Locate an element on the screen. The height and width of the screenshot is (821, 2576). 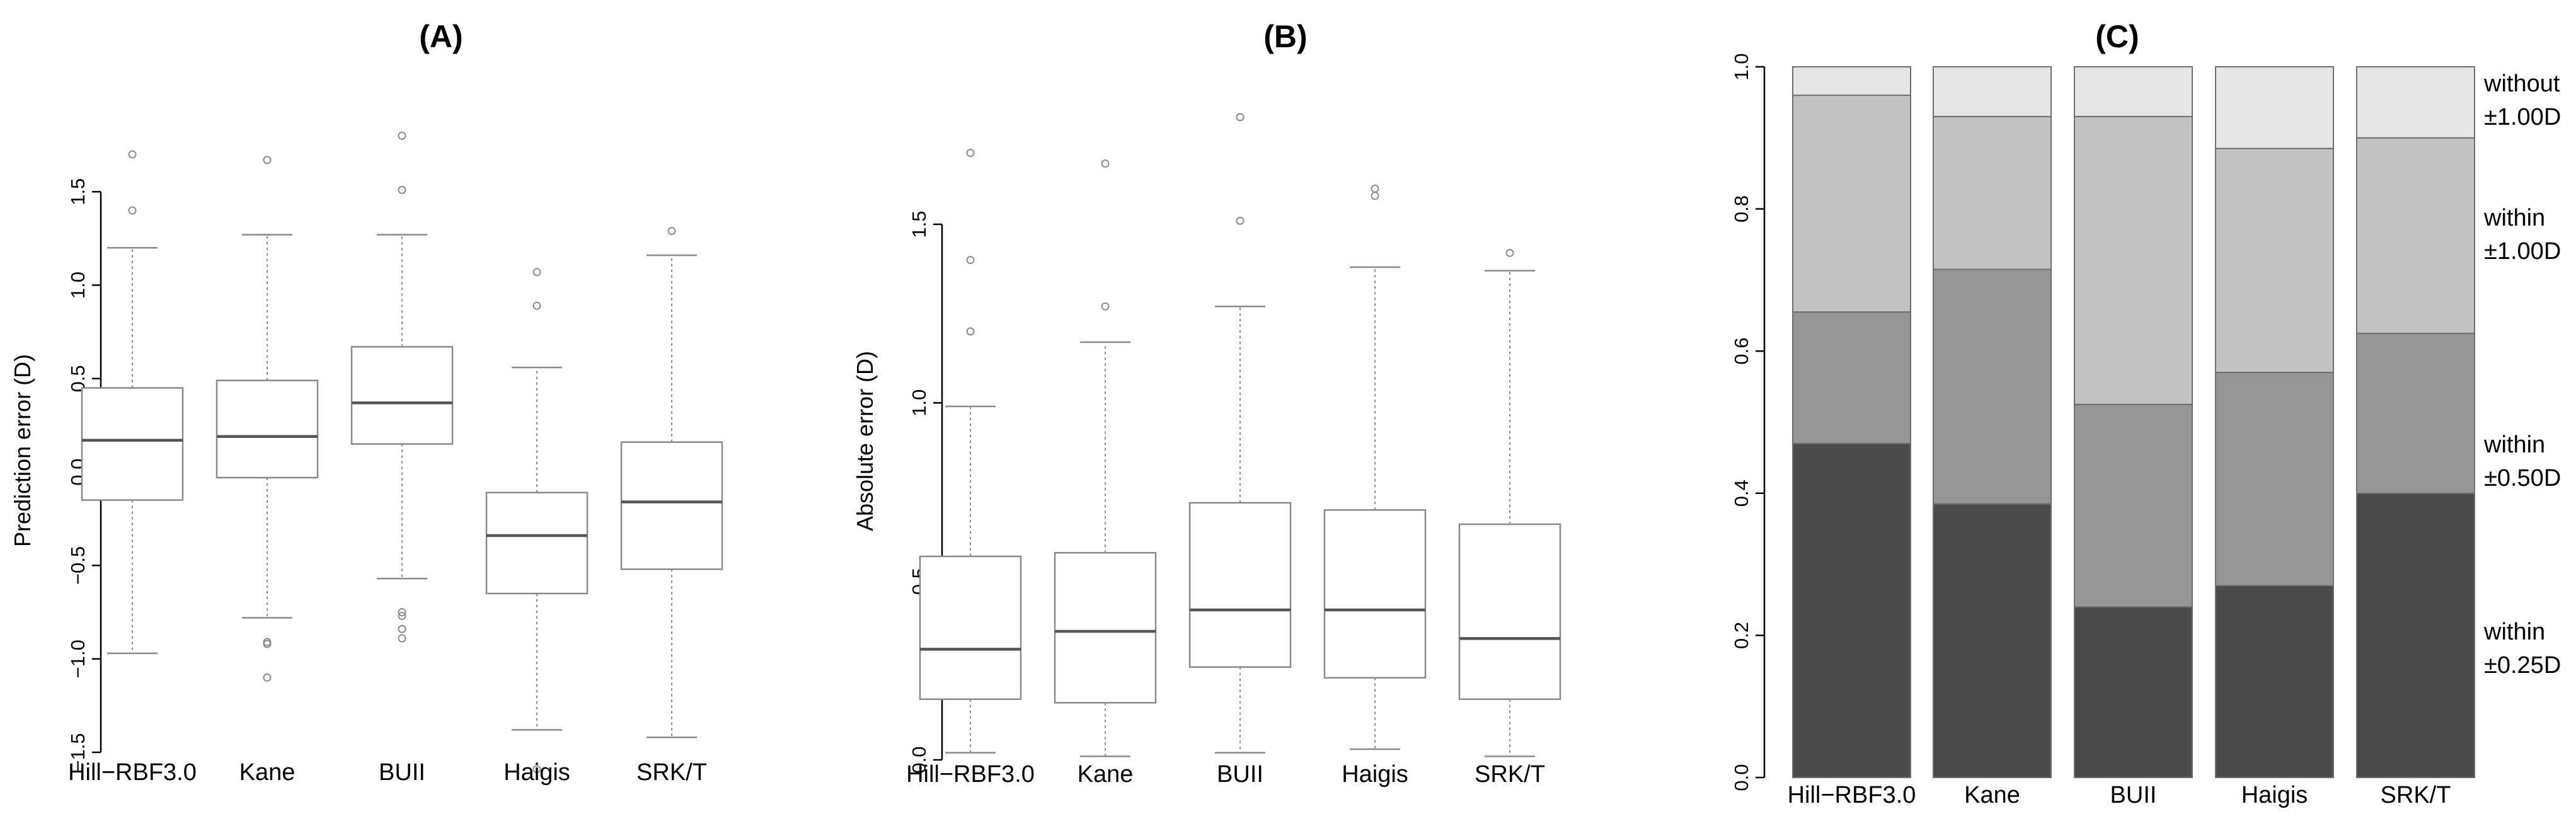
panel-title: (A) is located at coordinates (441, 36).